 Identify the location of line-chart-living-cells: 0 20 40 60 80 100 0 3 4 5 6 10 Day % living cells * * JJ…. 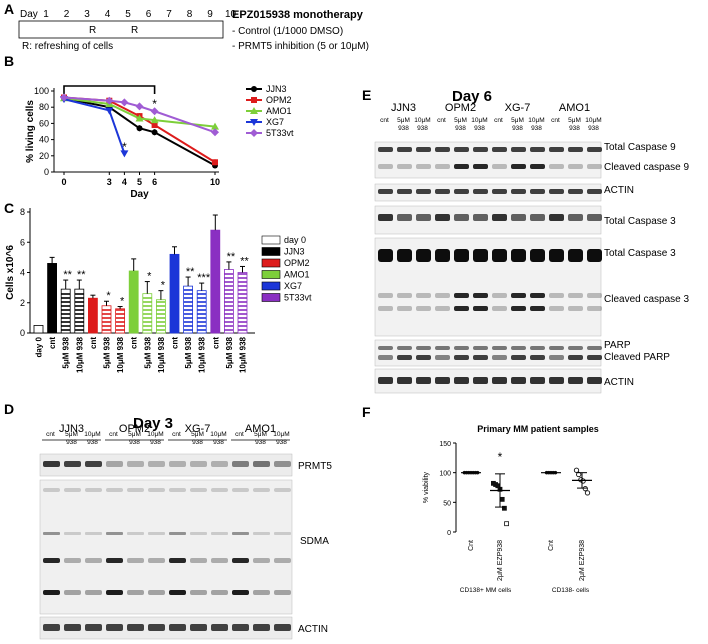
(159, 142).